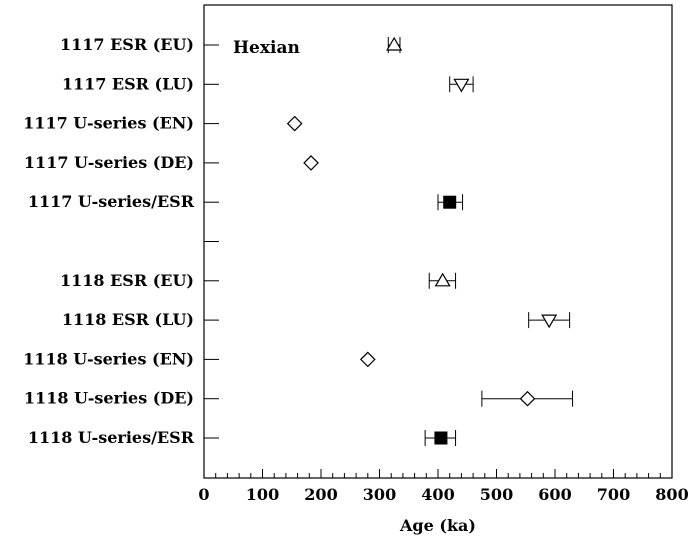 This screenshot has height=540, width=695. What do you see at coordinates (613, 494) in the screenshot?
I see `x-tick-label: 700` at bounding box center [613, 494].